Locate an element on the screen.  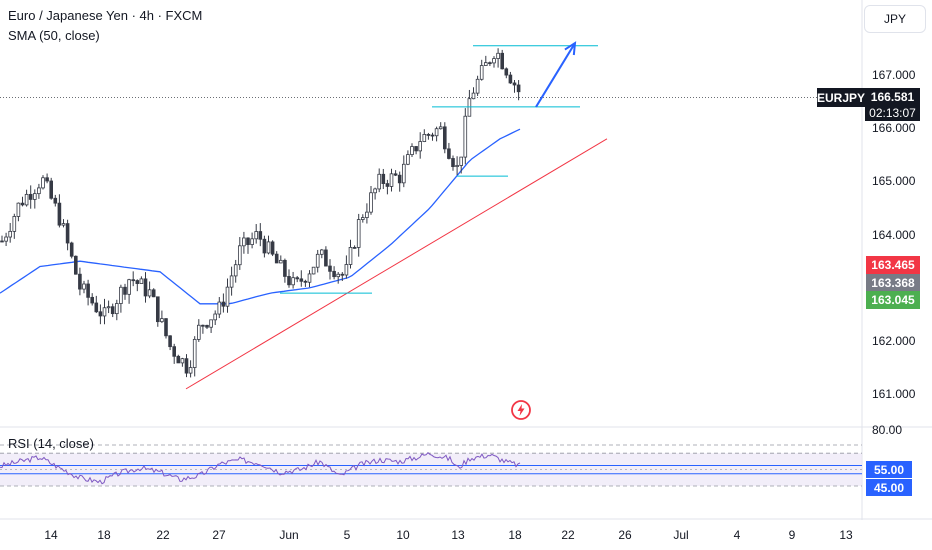
price-tick-label: 161.000 is located at coordinates (894, 394).